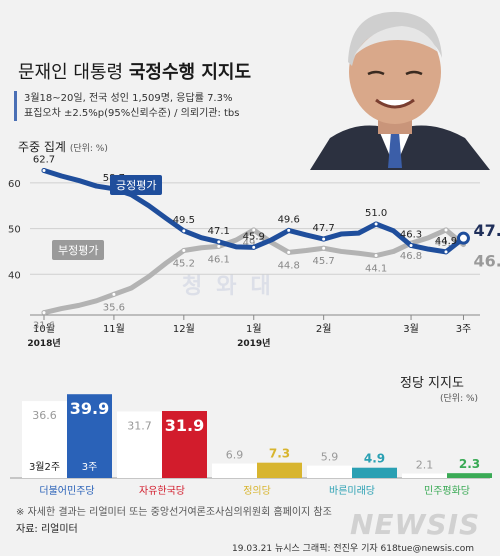 Image resolution: width=500 pixels, height=556 pixels. Describe the element at coordinates (114, 307) in the screenshot. I see `negative-data-label: 35.6` at that location.